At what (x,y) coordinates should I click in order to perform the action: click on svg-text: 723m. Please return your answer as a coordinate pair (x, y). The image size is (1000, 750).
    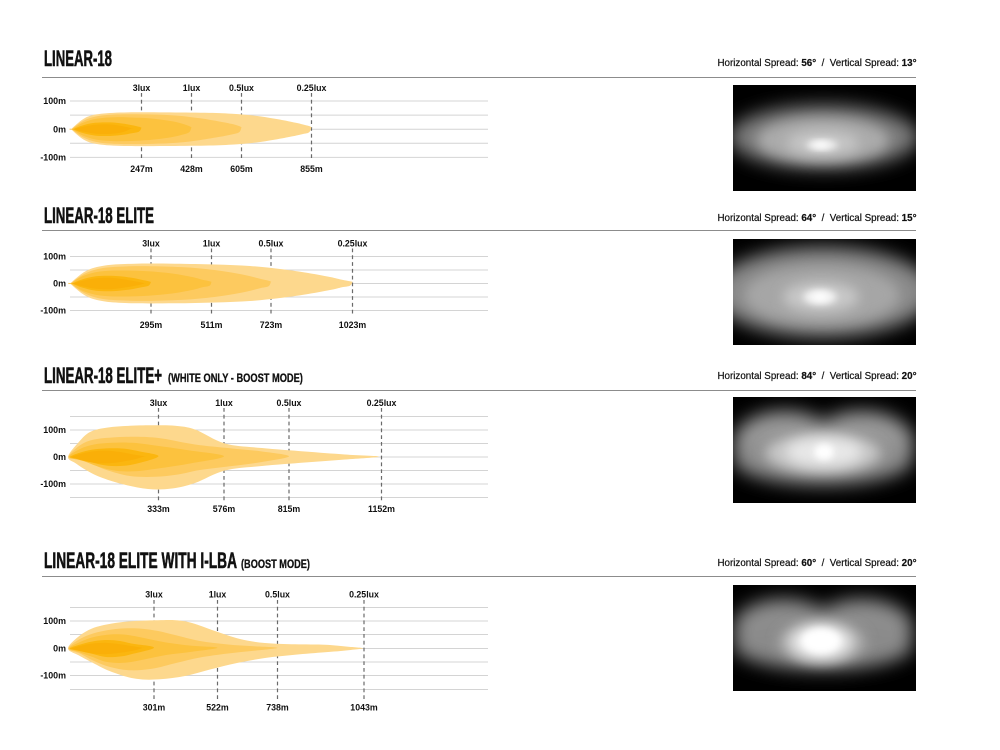
    Looking at the image, I should click on (271, 325).